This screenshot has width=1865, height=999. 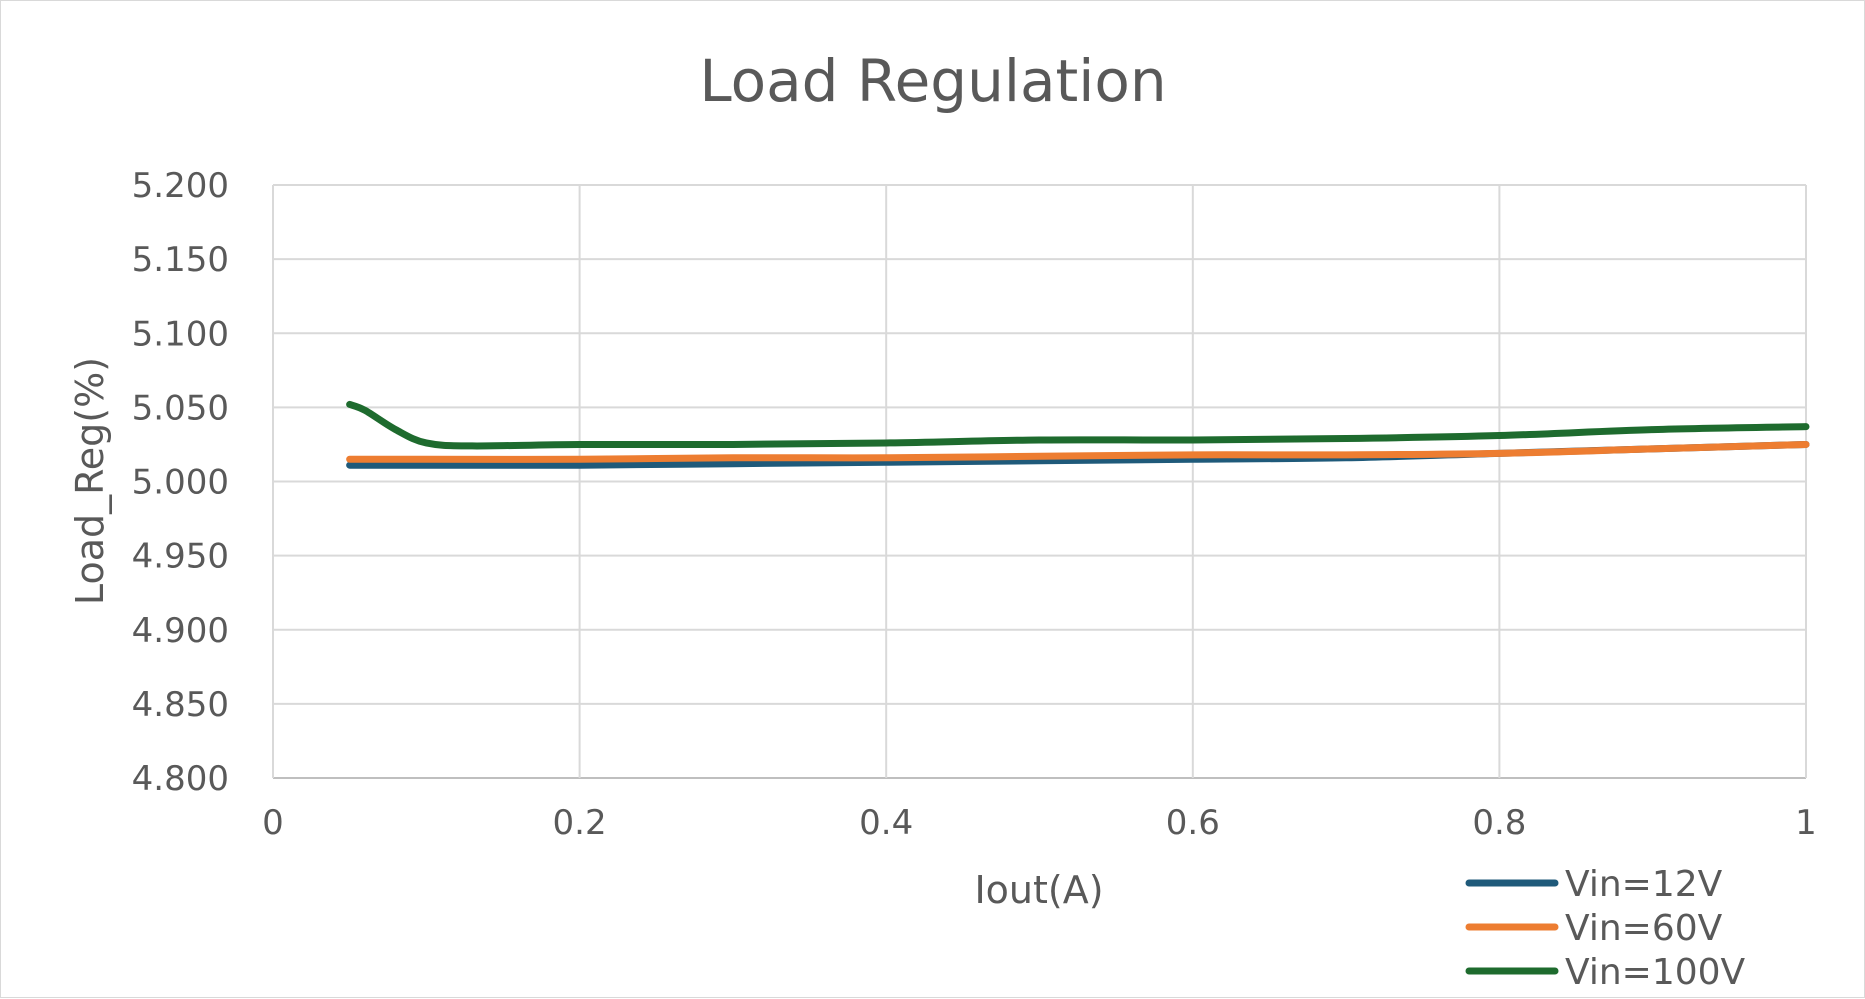 What do you see at coordinates (1193, 823) in the screenshot?
I see `x-tick-label: 0.6` at bounding box center [1193, 823].